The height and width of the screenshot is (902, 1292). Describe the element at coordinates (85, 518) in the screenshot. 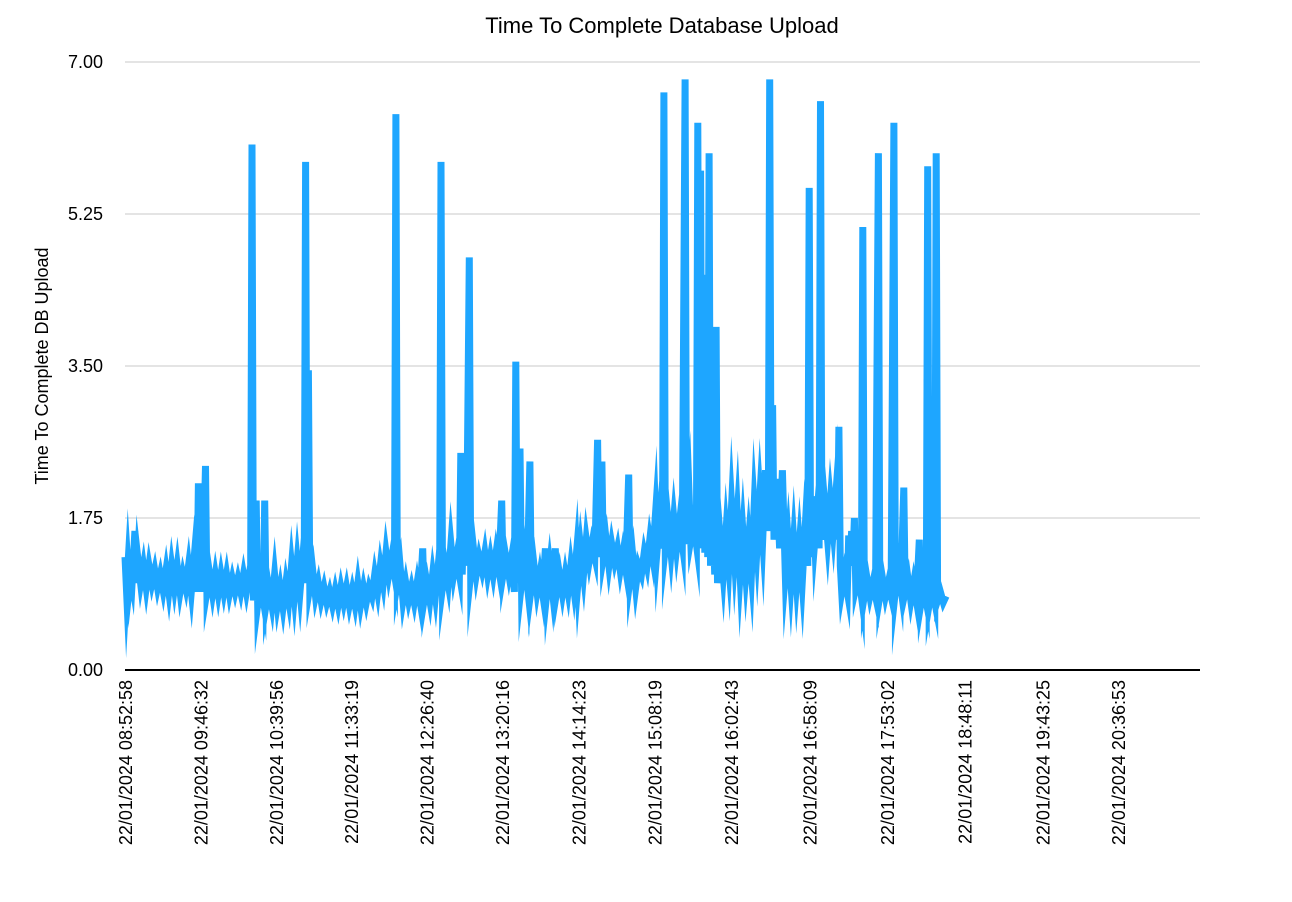

I see `y-tick-label: 1.75` at that location.